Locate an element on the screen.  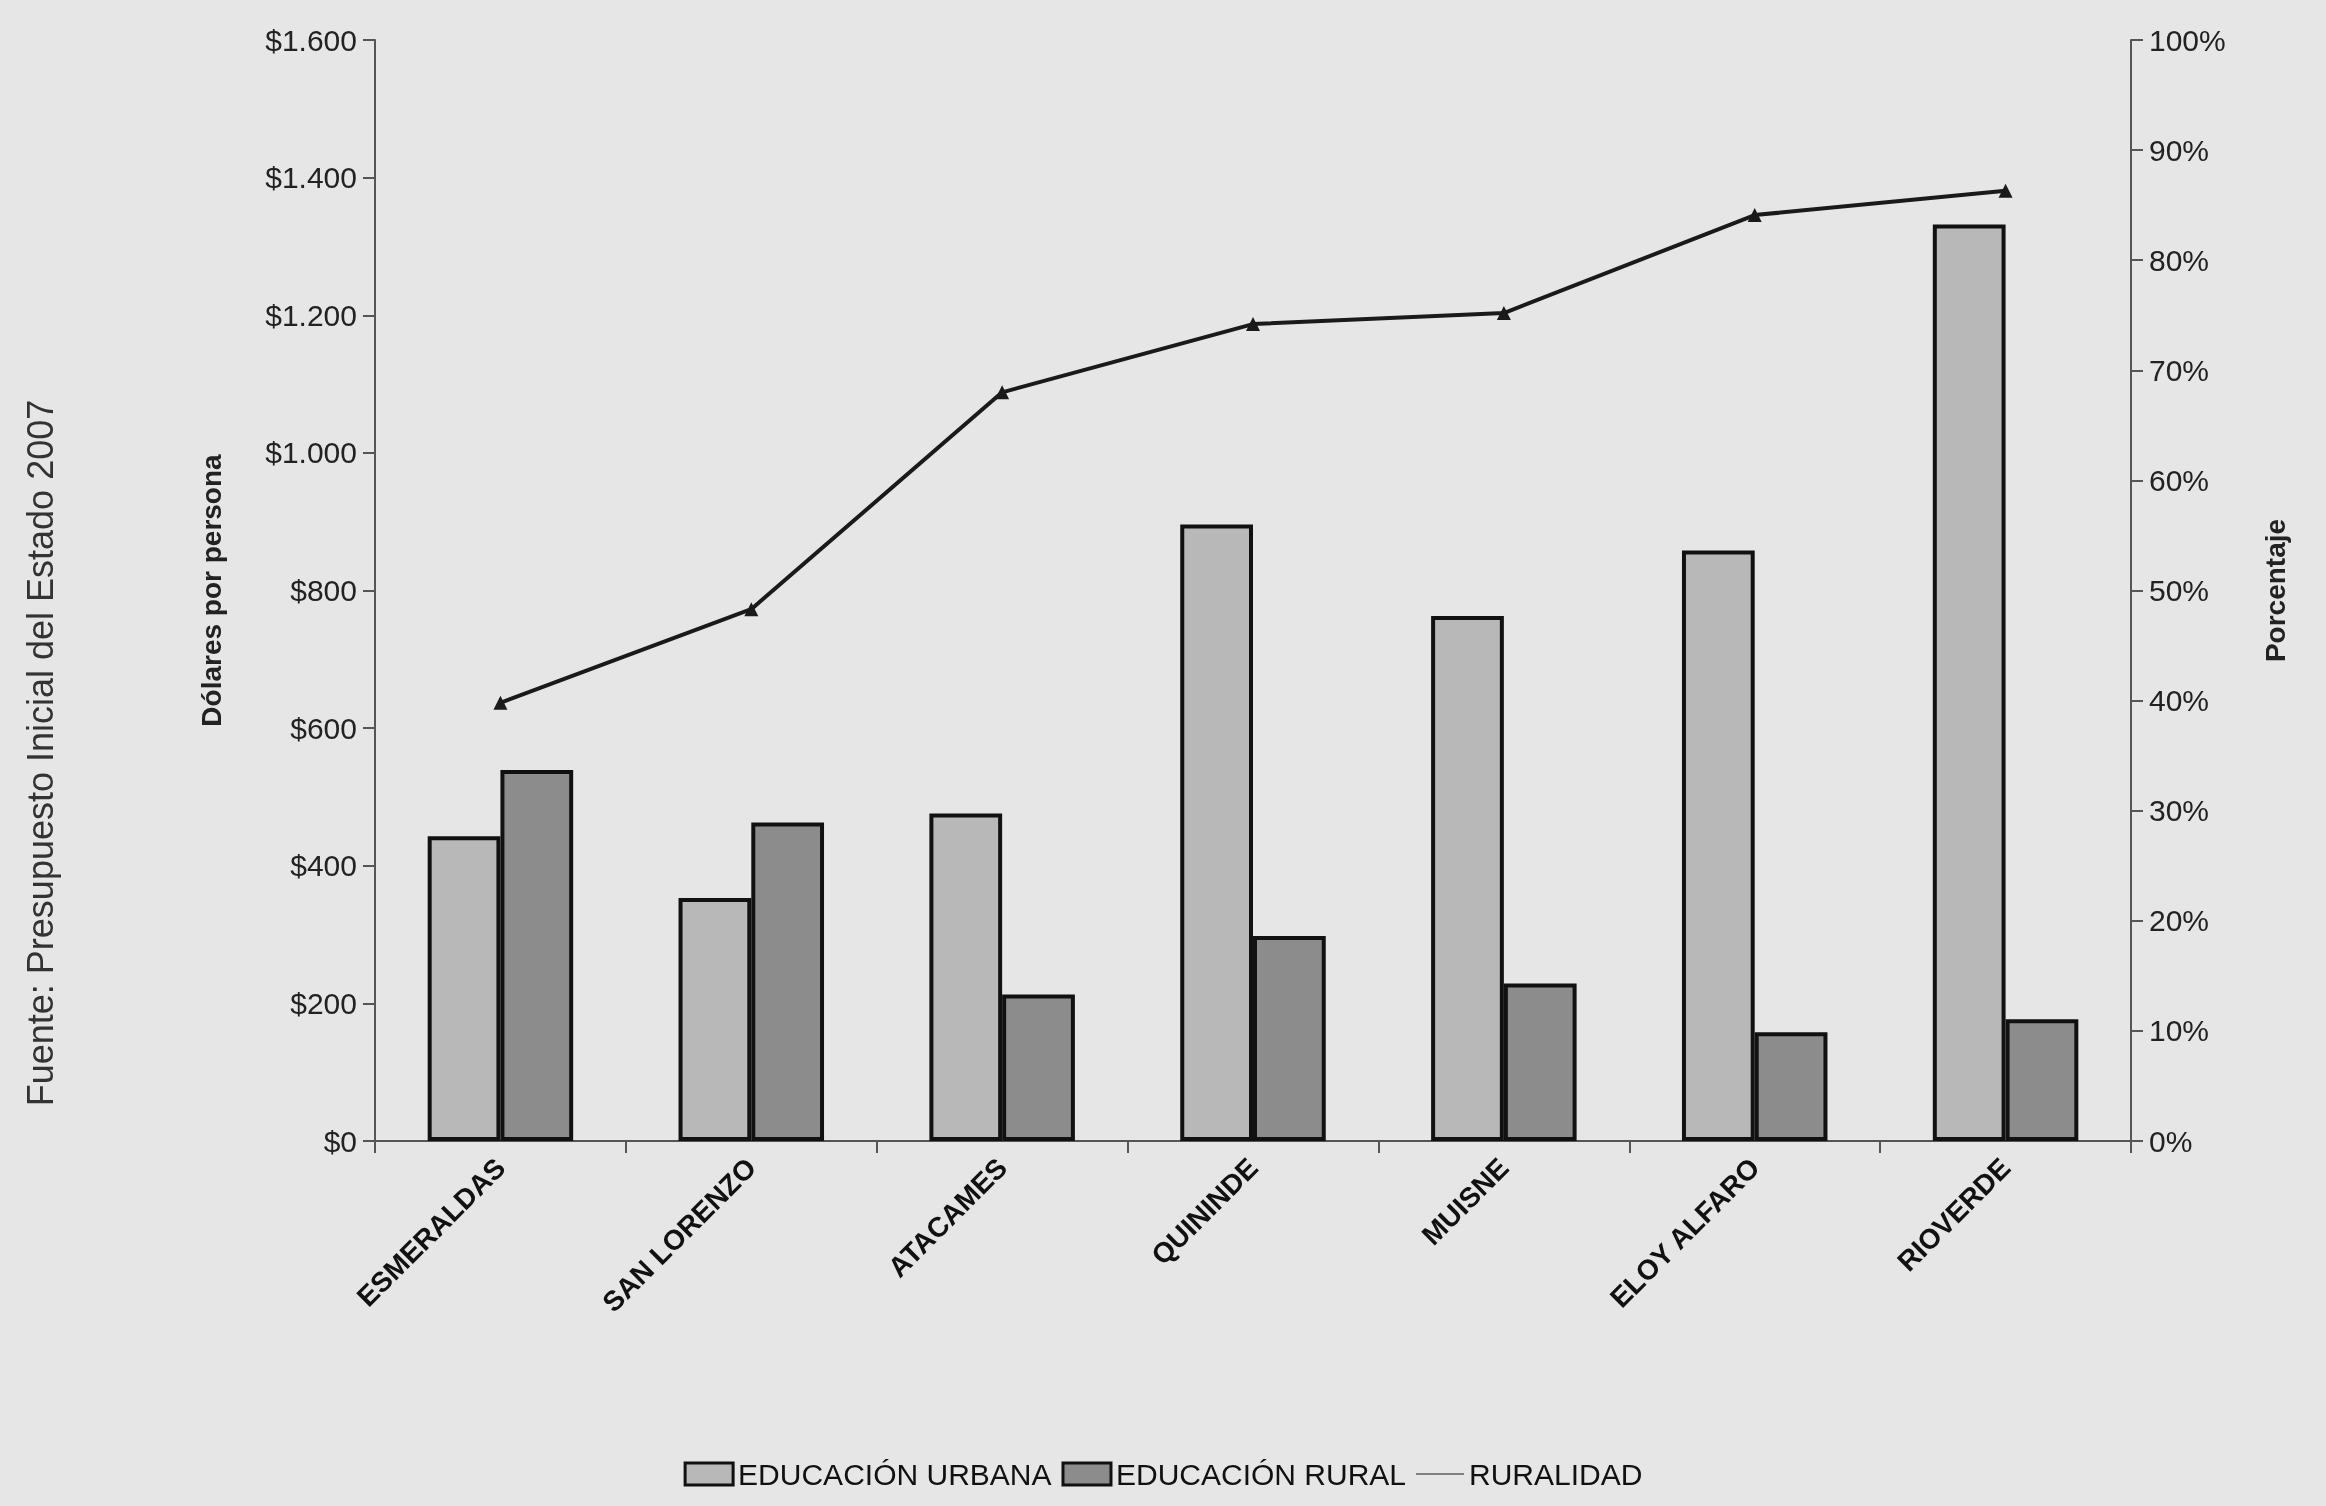
y2-tick-label: 30% is located at coordinates (2179, 811).